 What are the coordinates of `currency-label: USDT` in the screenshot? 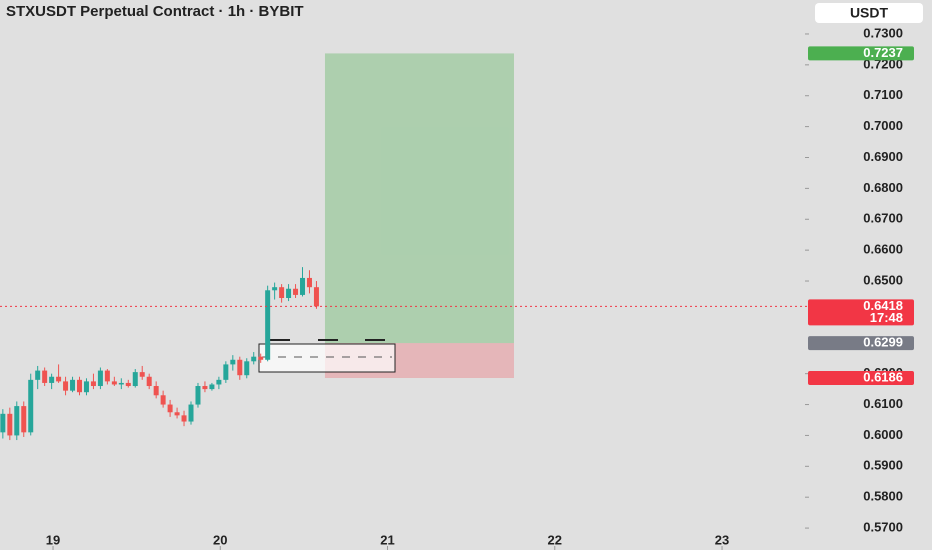 It's located at (869, 13).